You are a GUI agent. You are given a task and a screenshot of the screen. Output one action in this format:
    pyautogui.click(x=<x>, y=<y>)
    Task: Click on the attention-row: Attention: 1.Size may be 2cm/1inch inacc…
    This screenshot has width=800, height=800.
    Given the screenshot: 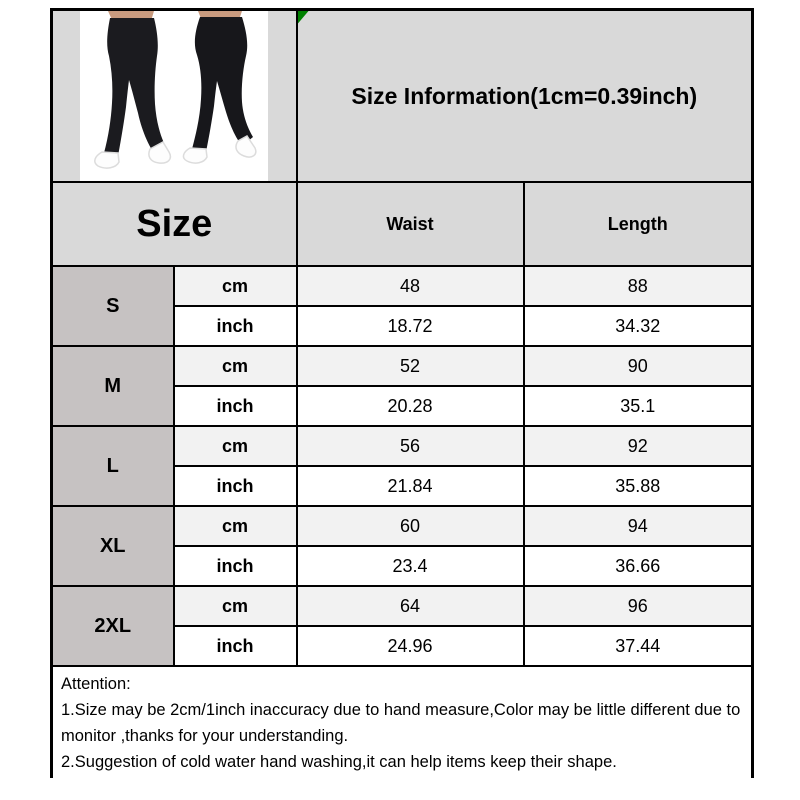 What is the action you would take?
    pyautogui.click(x=402, y=721)
    